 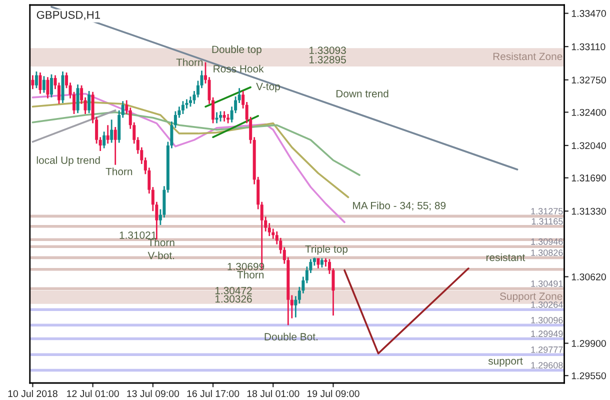 What do you see at coordinates (233, 290) in the screenshot?
I see `annotation: 1.30472` at bounding box center [233, 290].